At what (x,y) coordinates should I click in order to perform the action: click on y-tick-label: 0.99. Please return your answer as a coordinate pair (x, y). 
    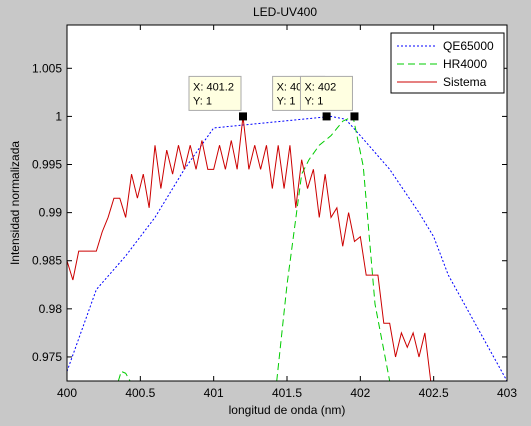
    Looking at the image, I should click on (51, 213).